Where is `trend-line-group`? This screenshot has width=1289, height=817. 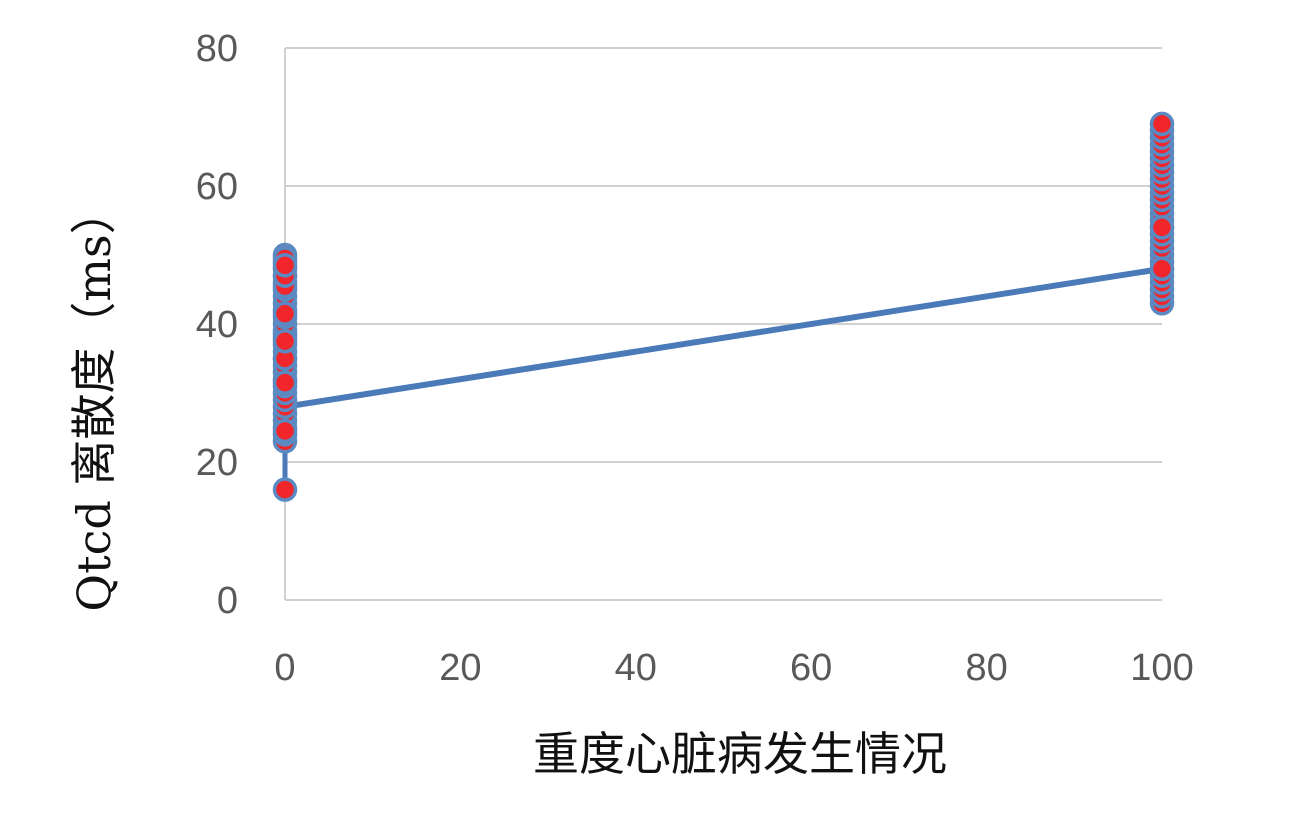
trend-line-group is located at coordinates (723, 337).